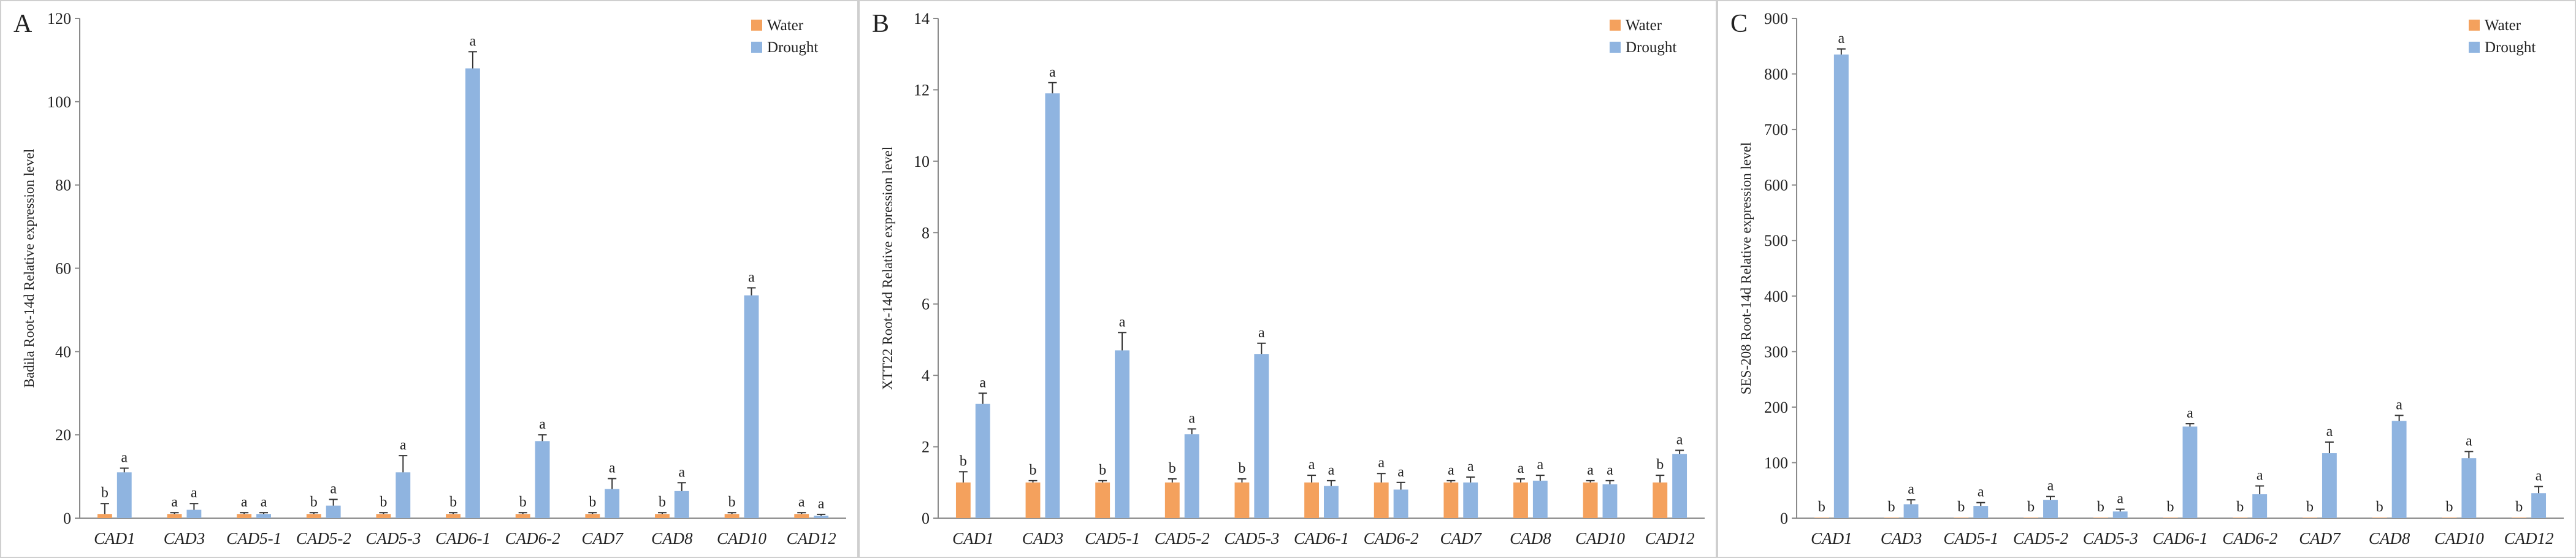 Image resolution: width=2576 pixels, height=558 pixels. Describe the element at coordinates (2110, 538) in the screenshot. I see `x-tick-label: CAD5-3` at that location.